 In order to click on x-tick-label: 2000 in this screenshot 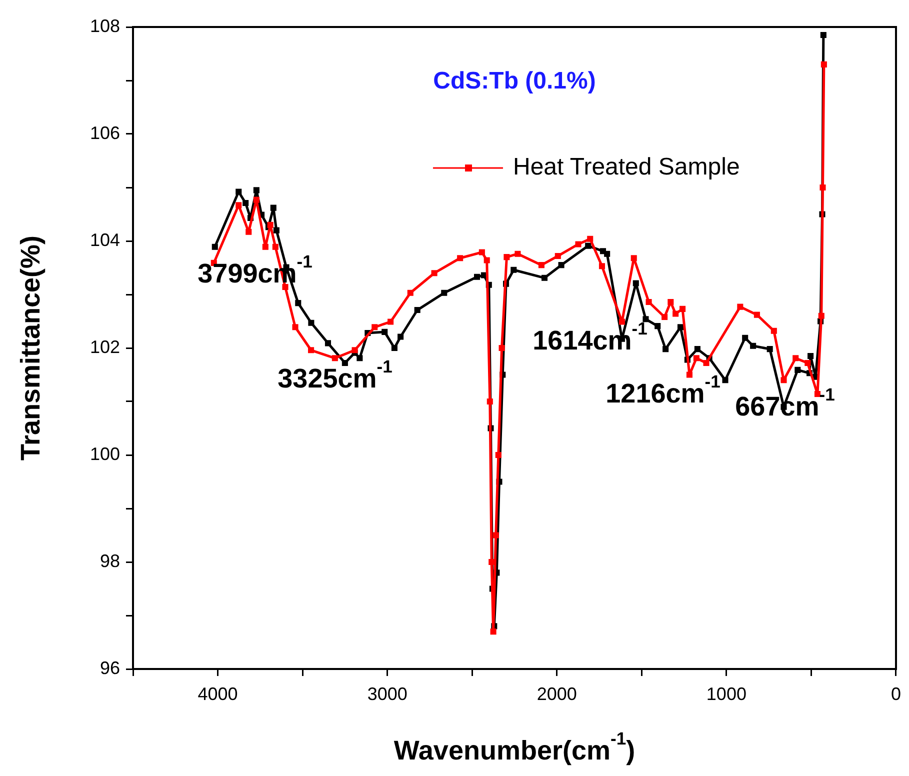, I will do `click(556, 694)`.